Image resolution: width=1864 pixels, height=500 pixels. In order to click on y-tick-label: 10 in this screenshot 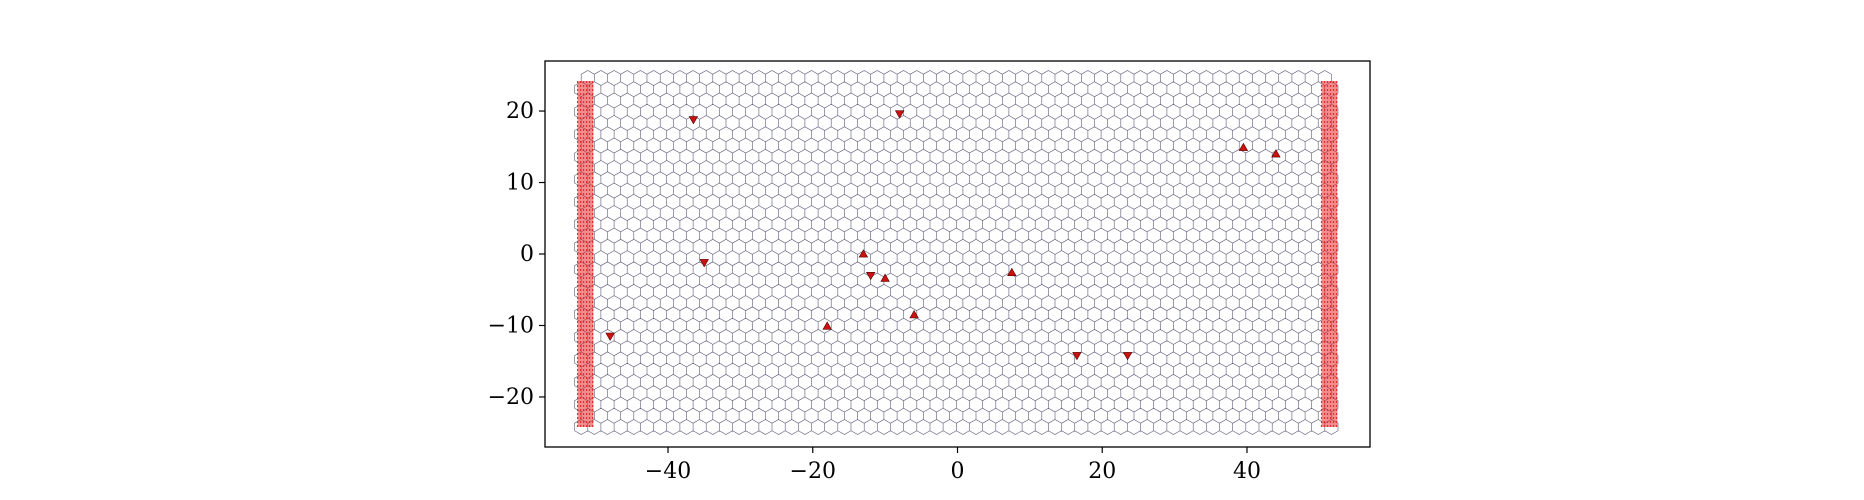, I will do `click(520, 183)`.